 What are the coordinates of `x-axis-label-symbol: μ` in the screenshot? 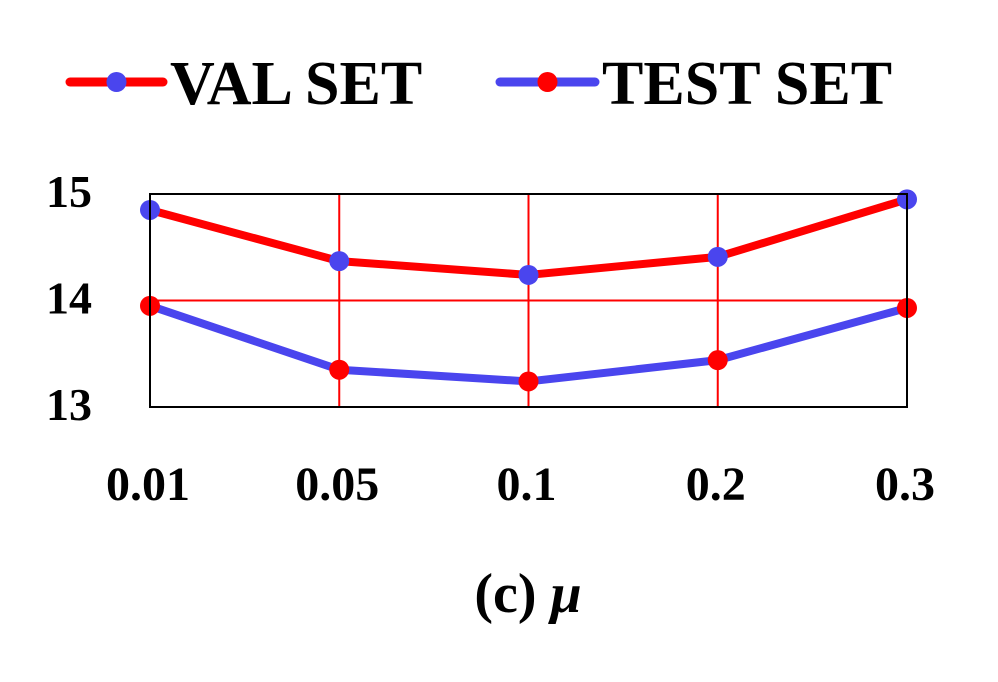 It's located at (565, 594).